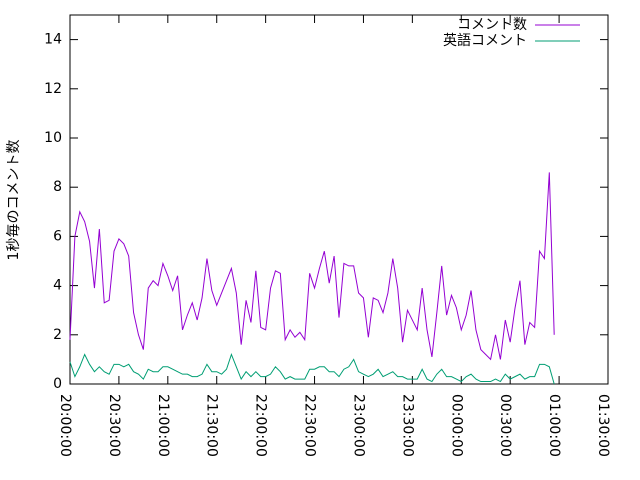  What do you see at coordinates (407, 425) in the screenshot?
I see `x-tick-label: 23:30:00` at bounding box center [407, 425].